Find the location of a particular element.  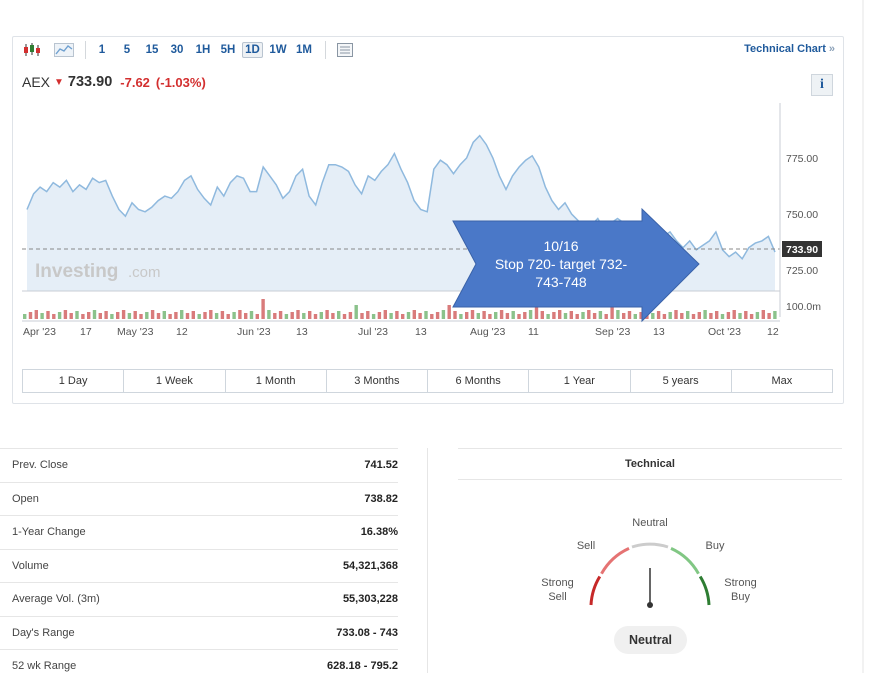

interval-5: 5 is located at coordinates (127, 50).